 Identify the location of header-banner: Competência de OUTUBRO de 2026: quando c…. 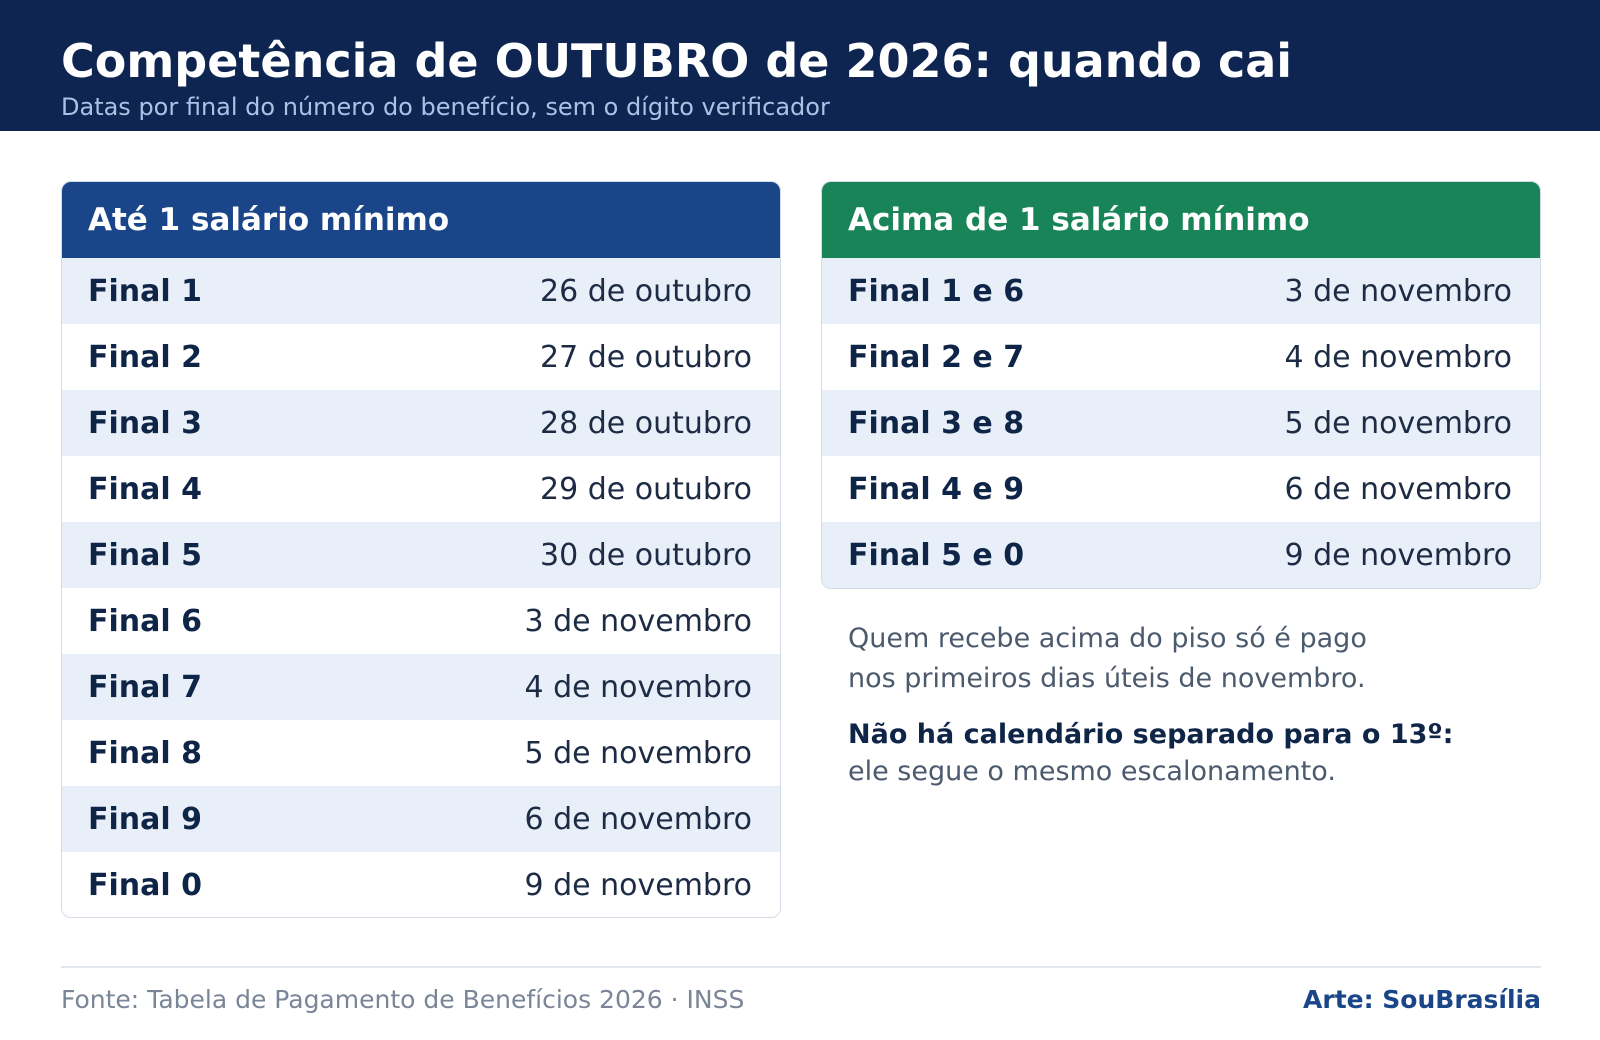
(800, 65).